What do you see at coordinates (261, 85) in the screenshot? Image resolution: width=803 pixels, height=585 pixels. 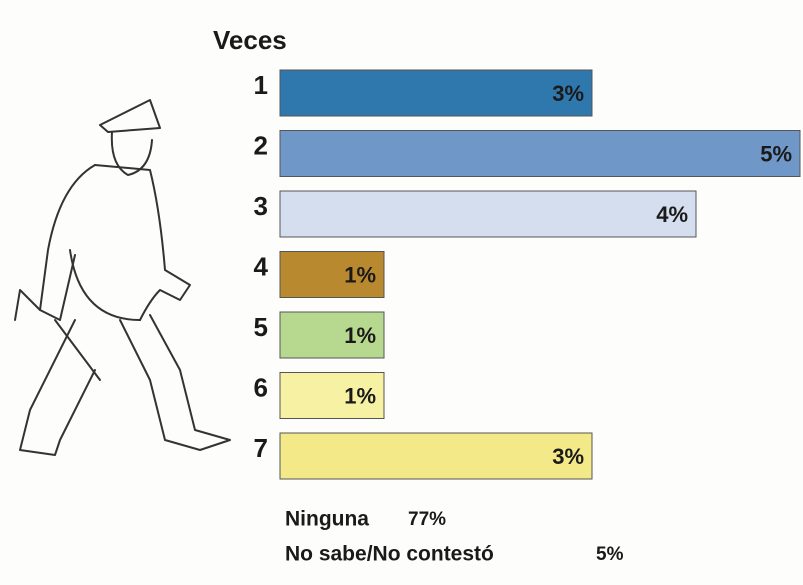 I see `category-label: 1` at bounding box center [261, 85].